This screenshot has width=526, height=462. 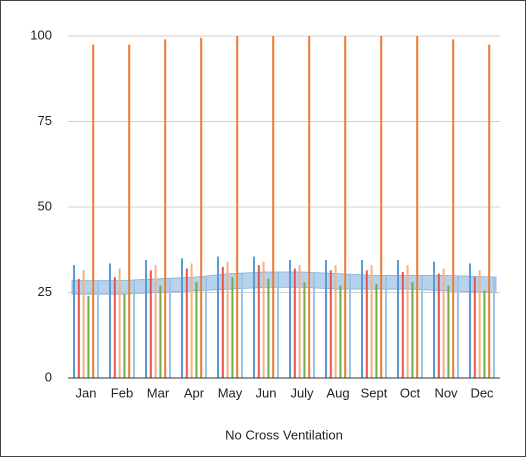 I want to click on y-tick-label: 100, so click(x=41, y=34).